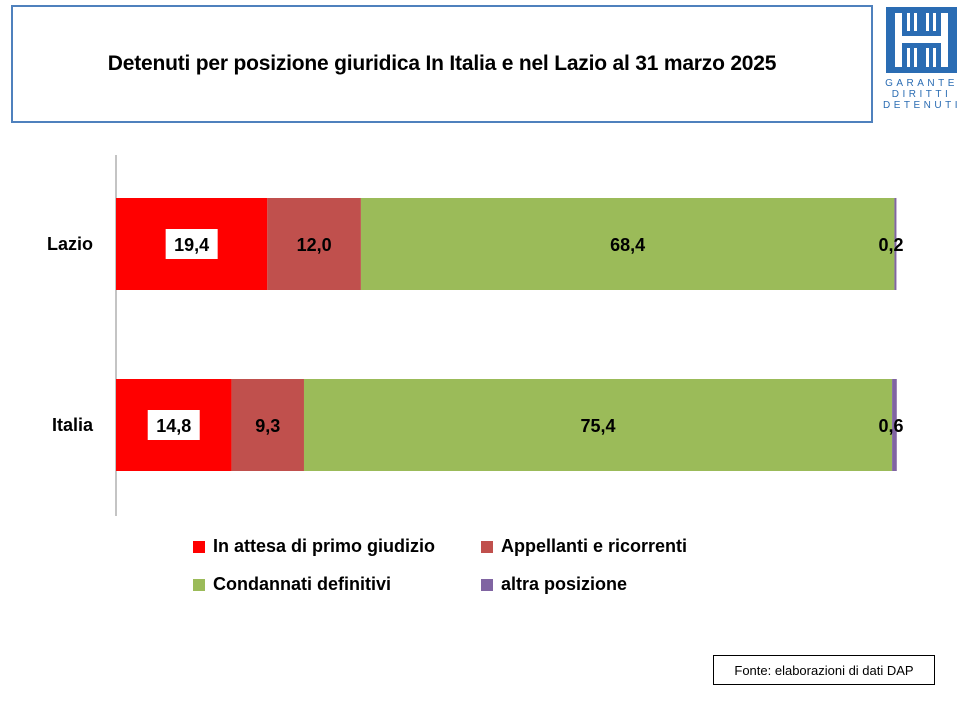 This screenshot has height=720, width=960. What do you see at coordinates (921, 94) in the screenshot?
I see `logo-text-line-2: DIRITTI` at bounding box center [921, 94].